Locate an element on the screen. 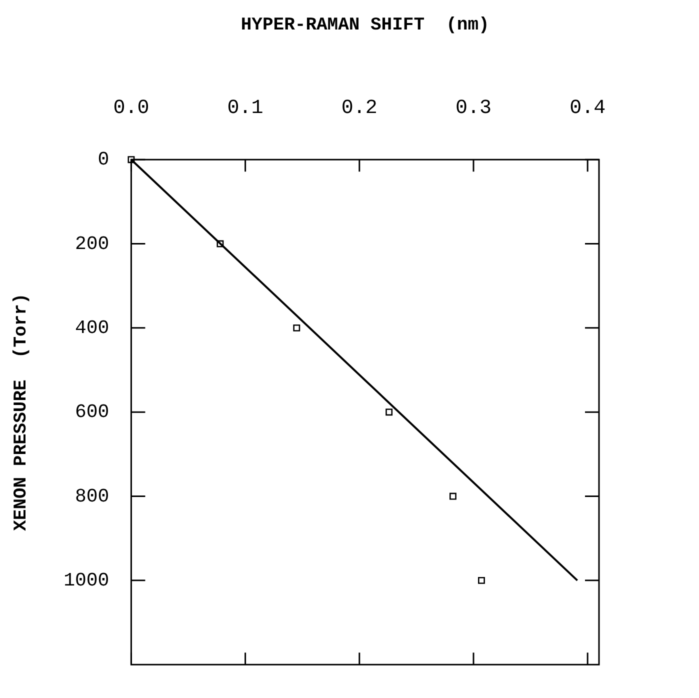 The image size is (699, 698). y-tick-label: 200 is located at coordinates (92, 243).